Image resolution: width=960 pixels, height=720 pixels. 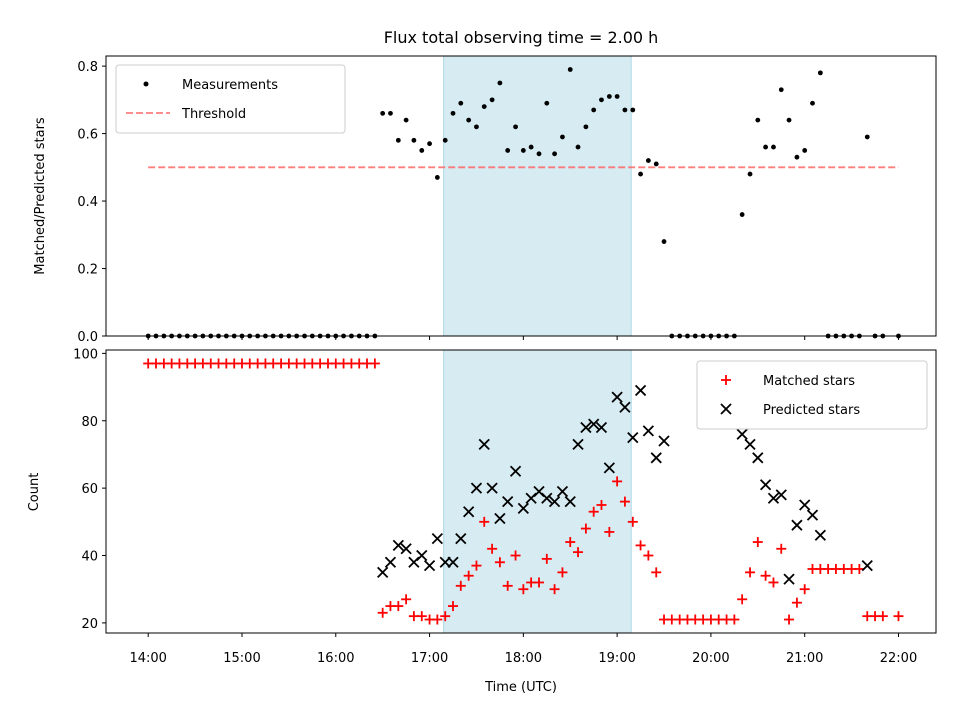 What do you see at coordinates (726, 380) in the screenshot?
I see `legend-matched-marker` at bounding box center [726, 380].